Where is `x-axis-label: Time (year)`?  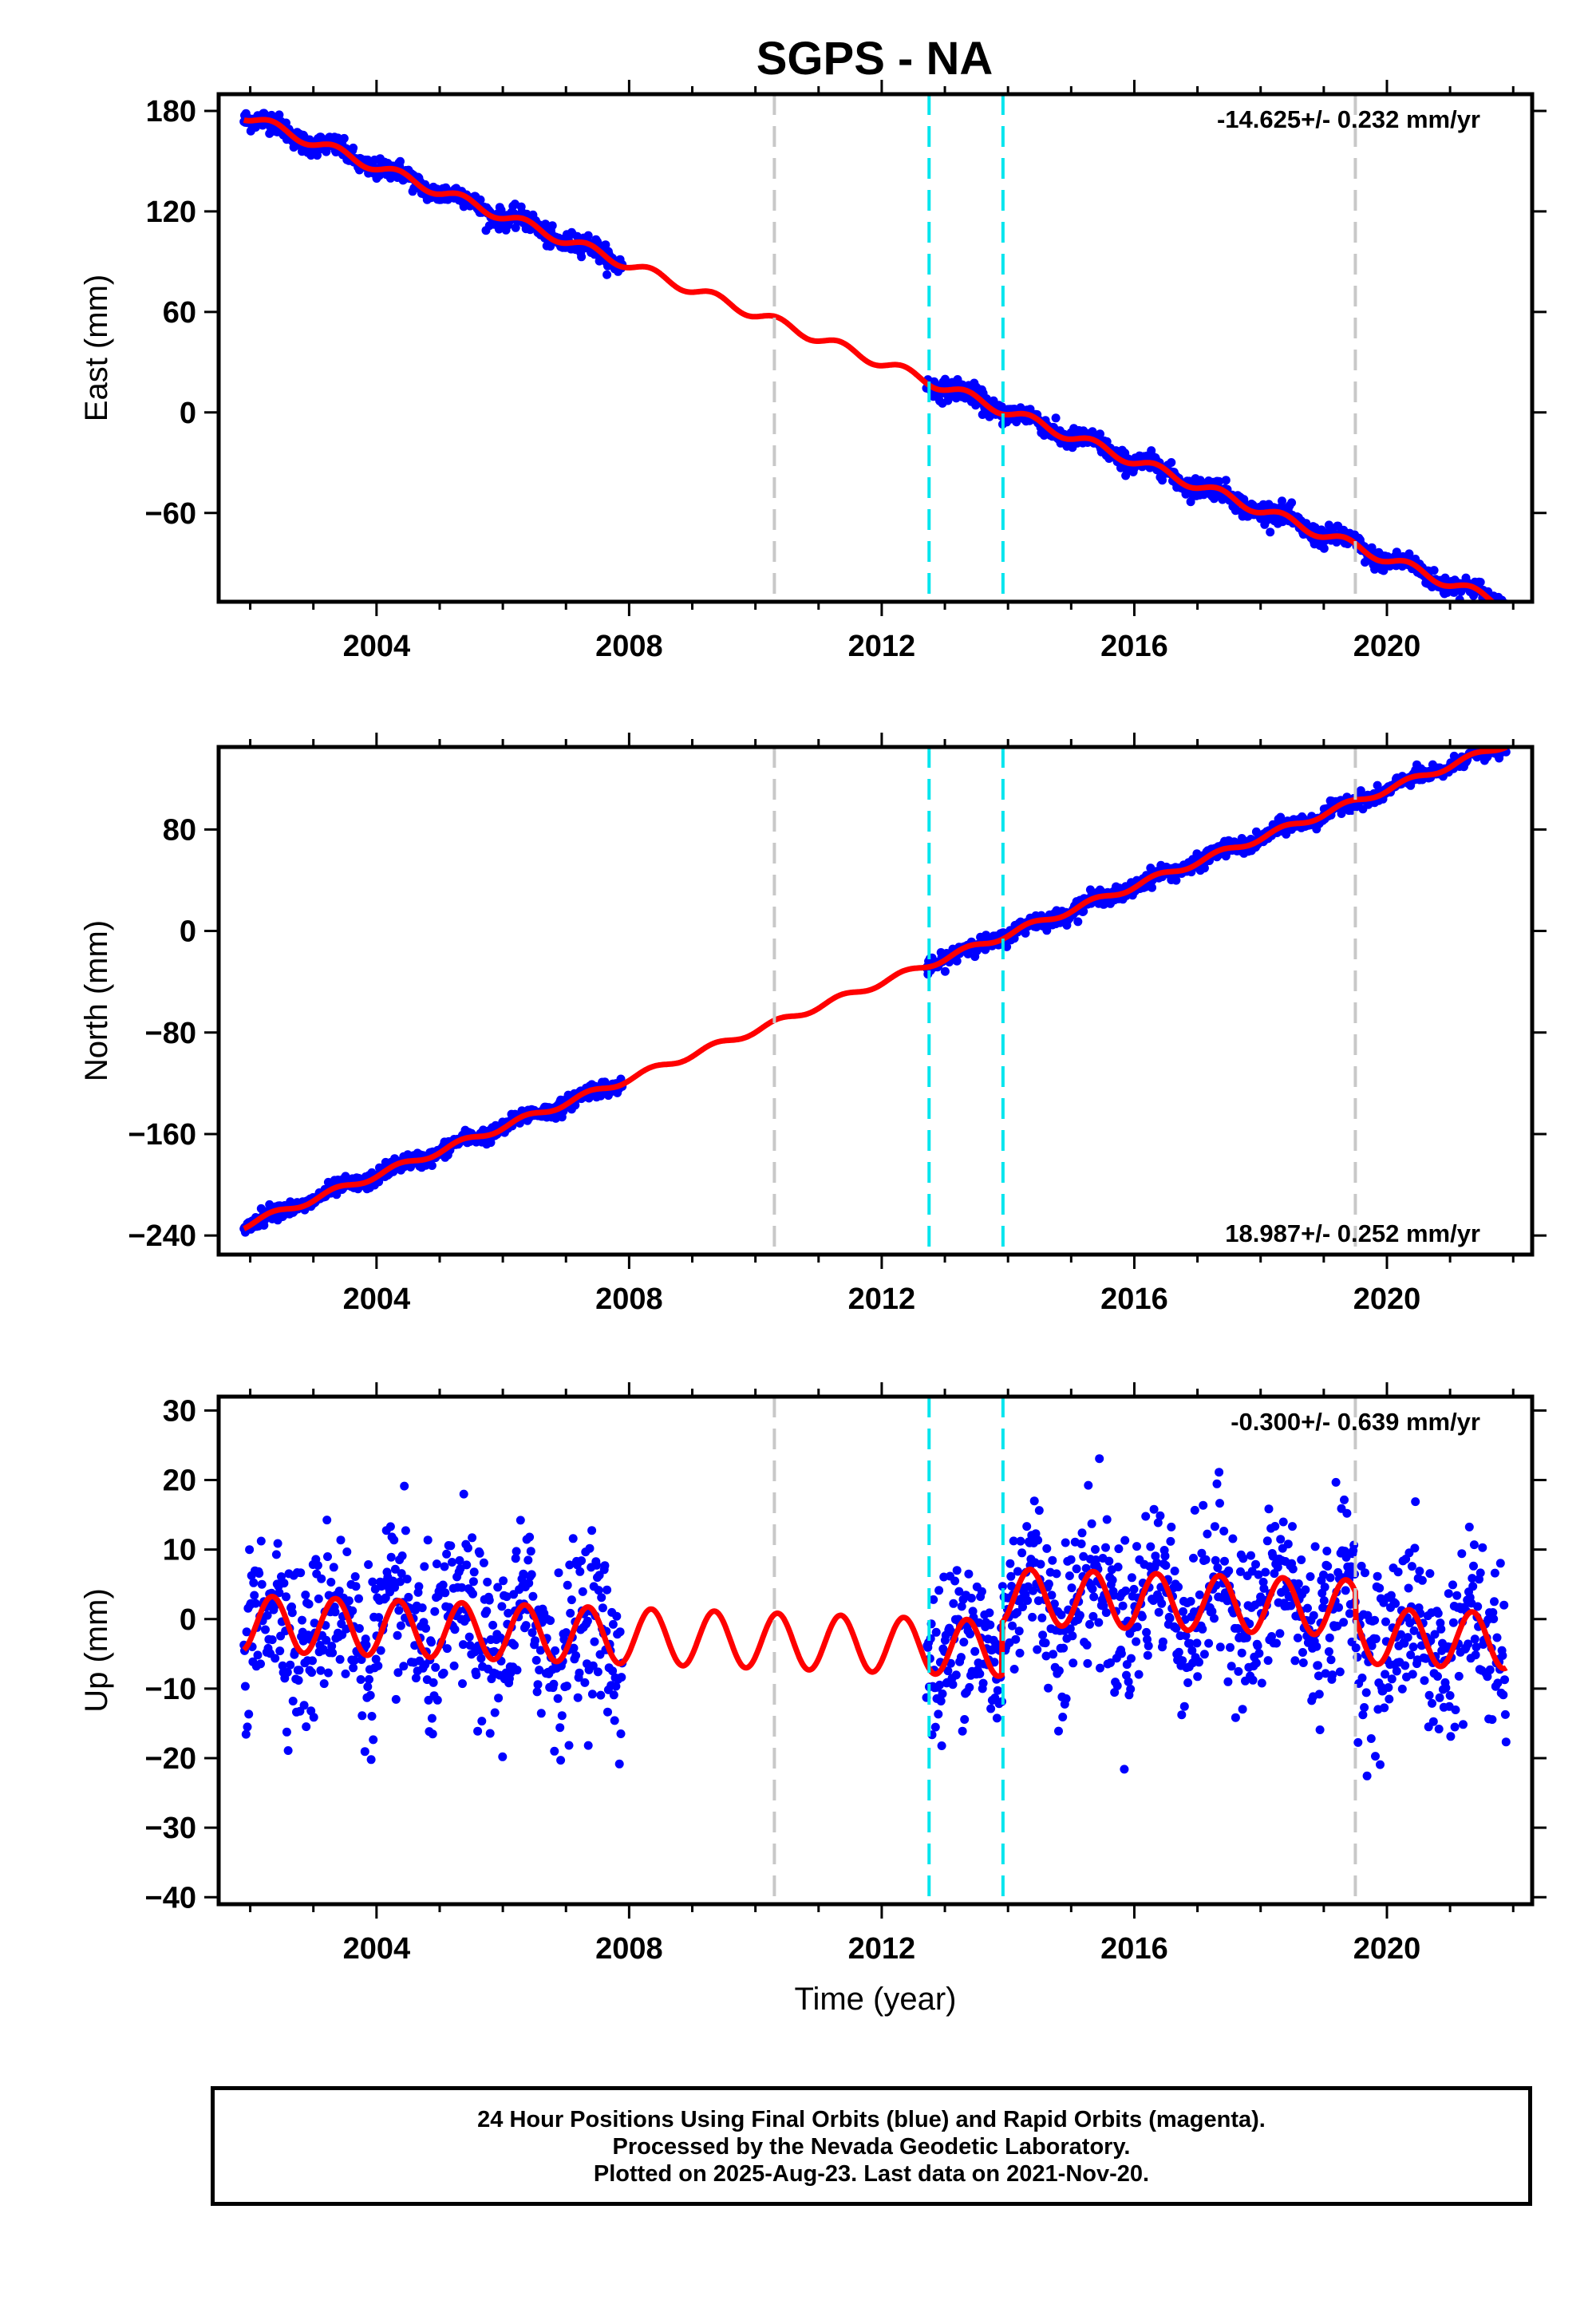 x-axis-label: Time (year) is located at coordinates (876, 1999).